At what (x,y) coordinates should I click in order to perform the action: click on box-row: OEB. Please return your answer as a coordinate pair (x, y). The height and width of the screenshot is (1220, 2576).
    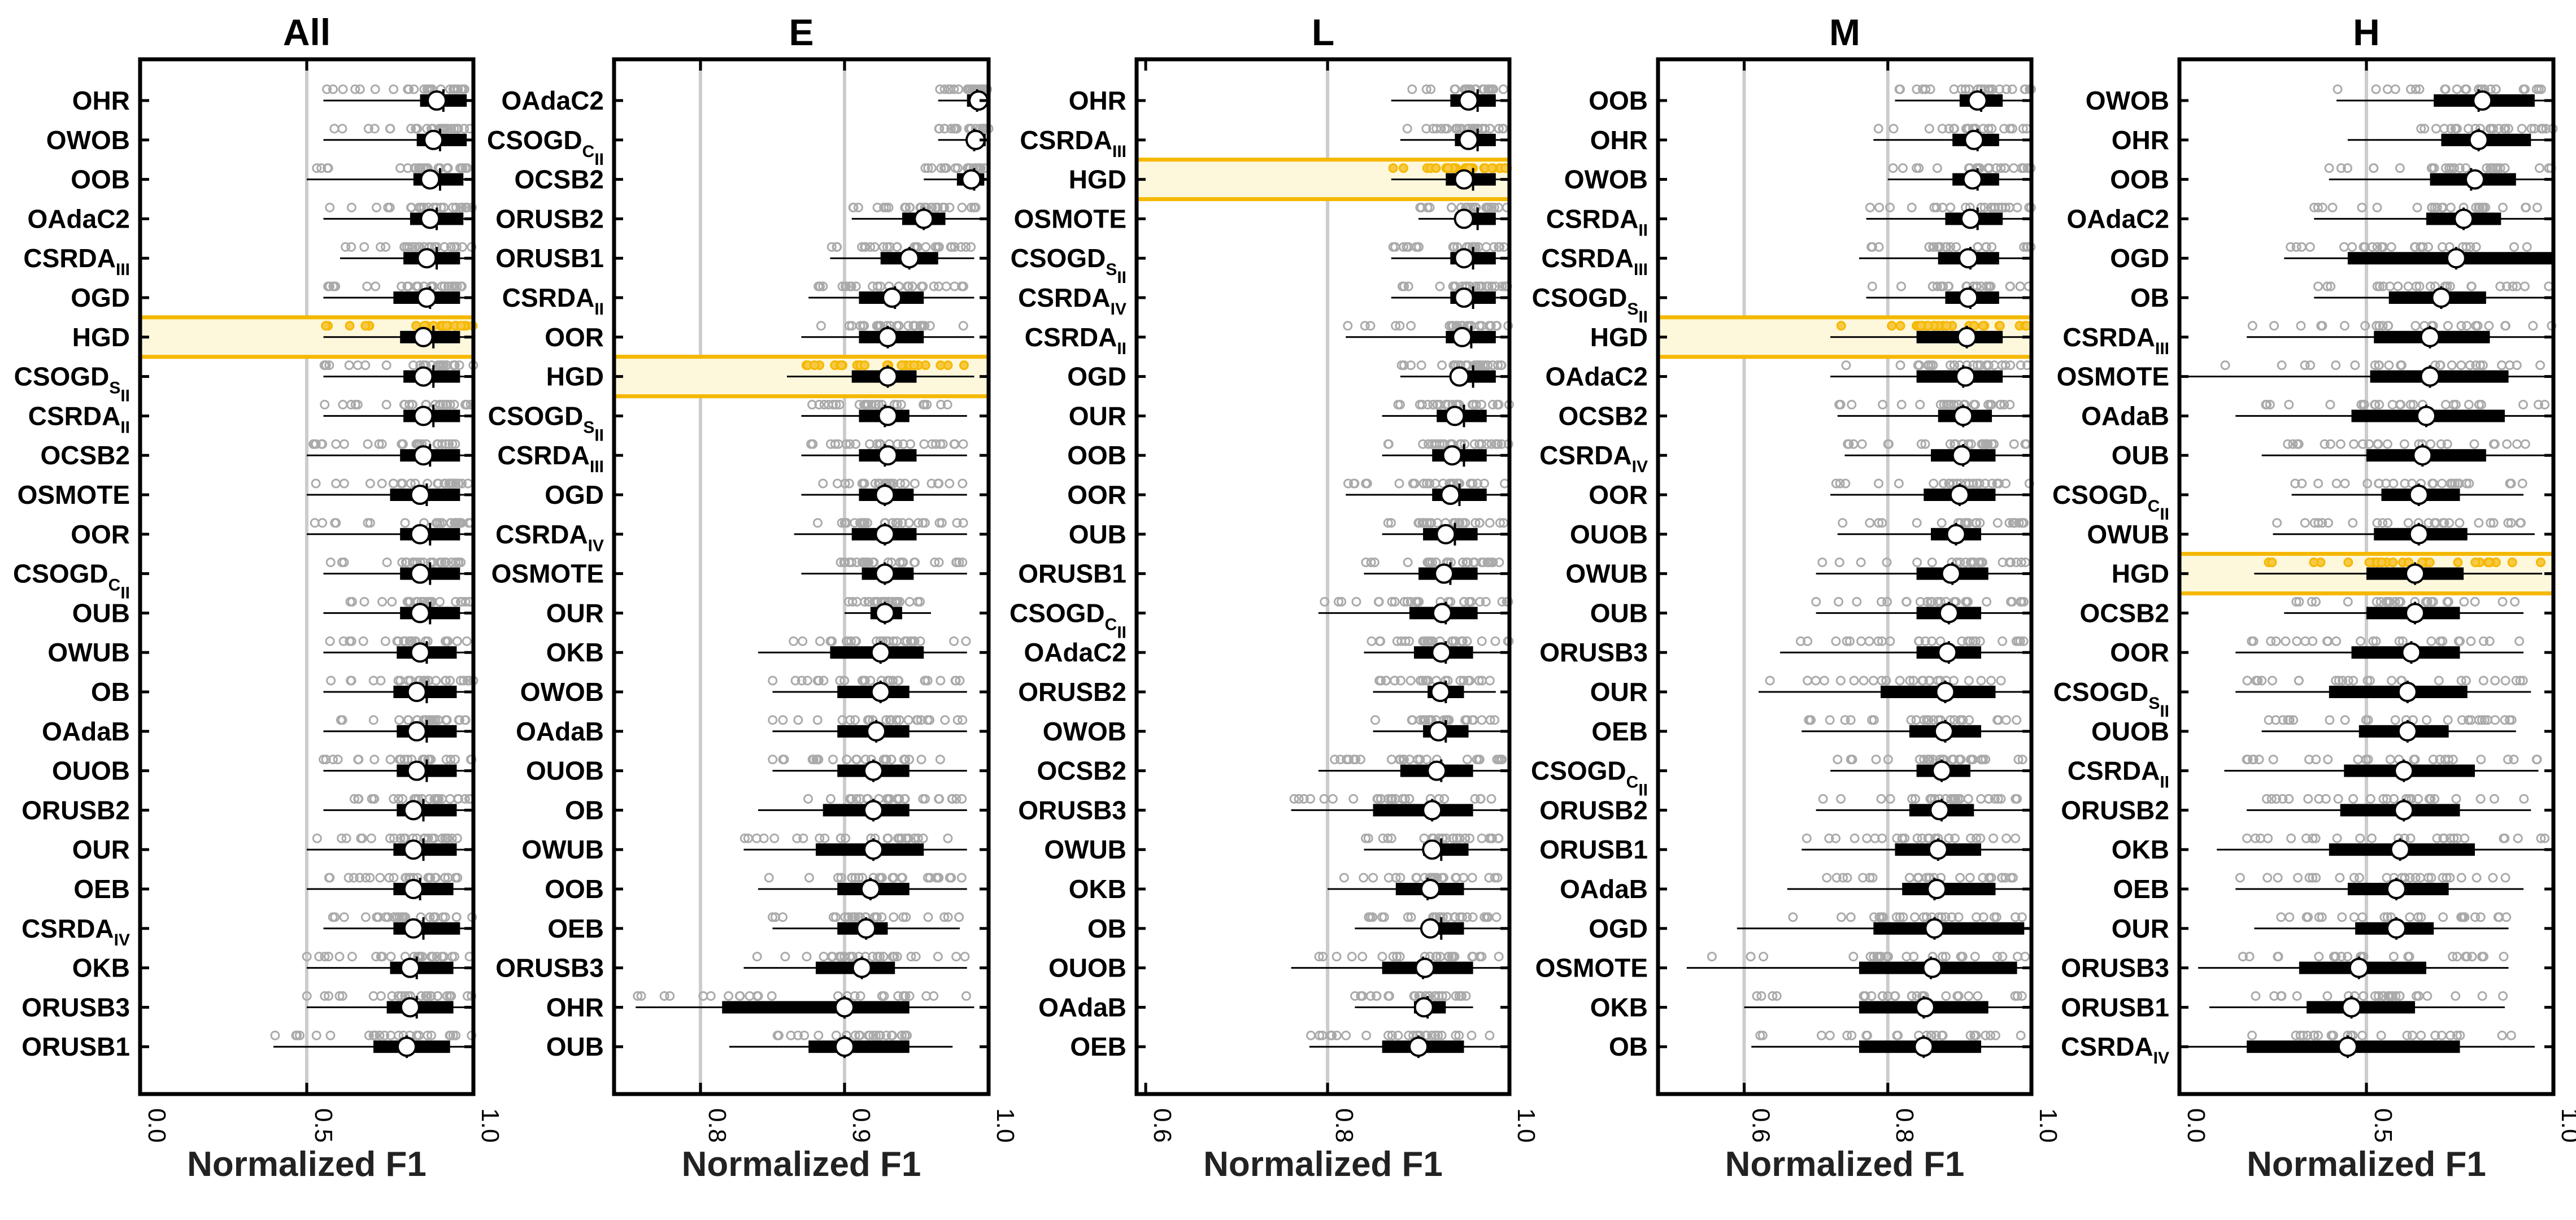
    Looking at the image, I should click on (1808, 730).